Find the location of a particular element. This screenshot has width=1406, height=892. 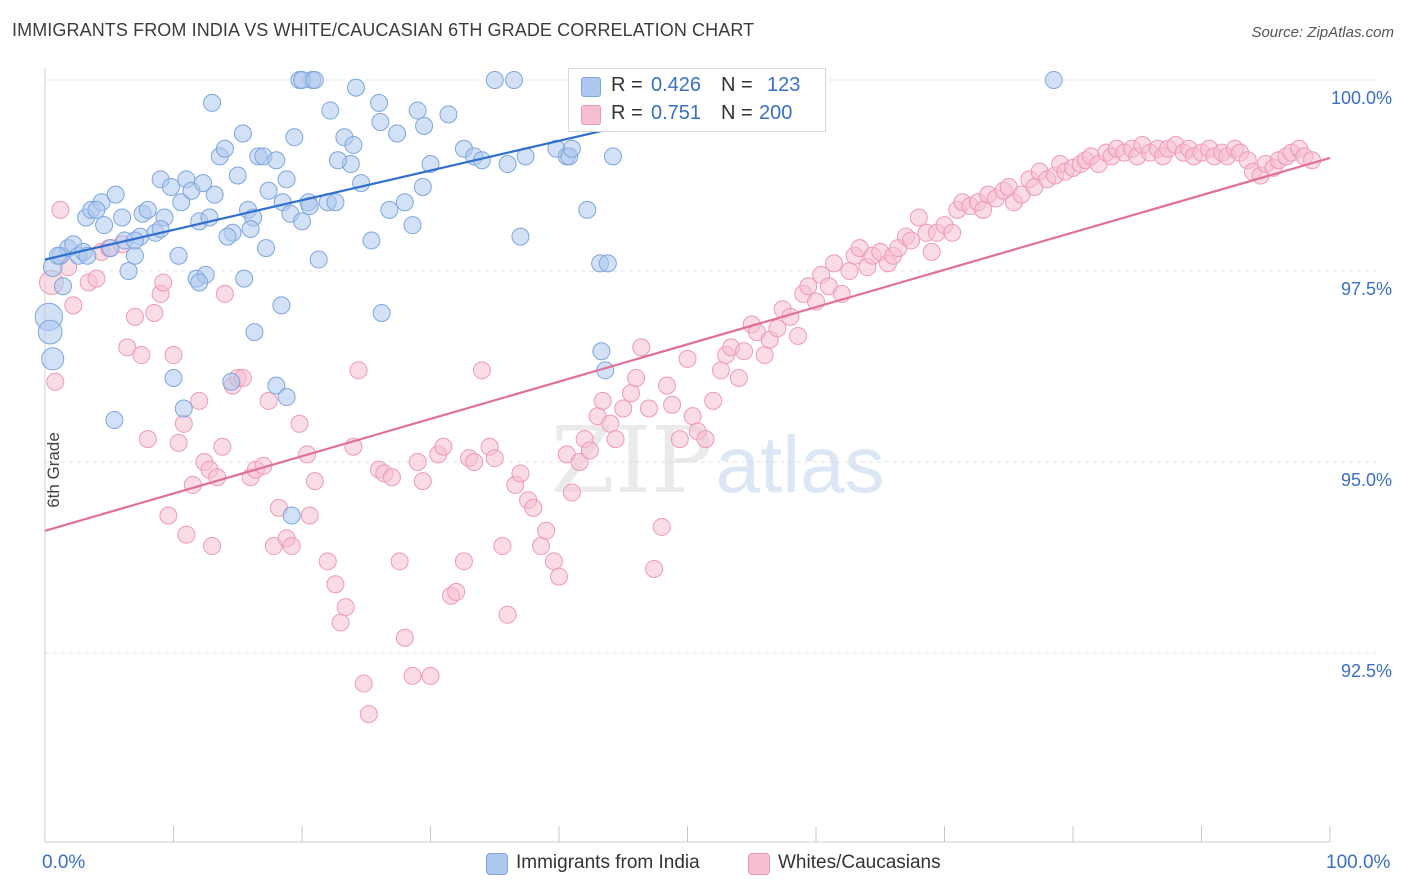

stats-box: R = 0.426 N = 123 R = 0.751 N = 200 is located at coordinates (697, 100).